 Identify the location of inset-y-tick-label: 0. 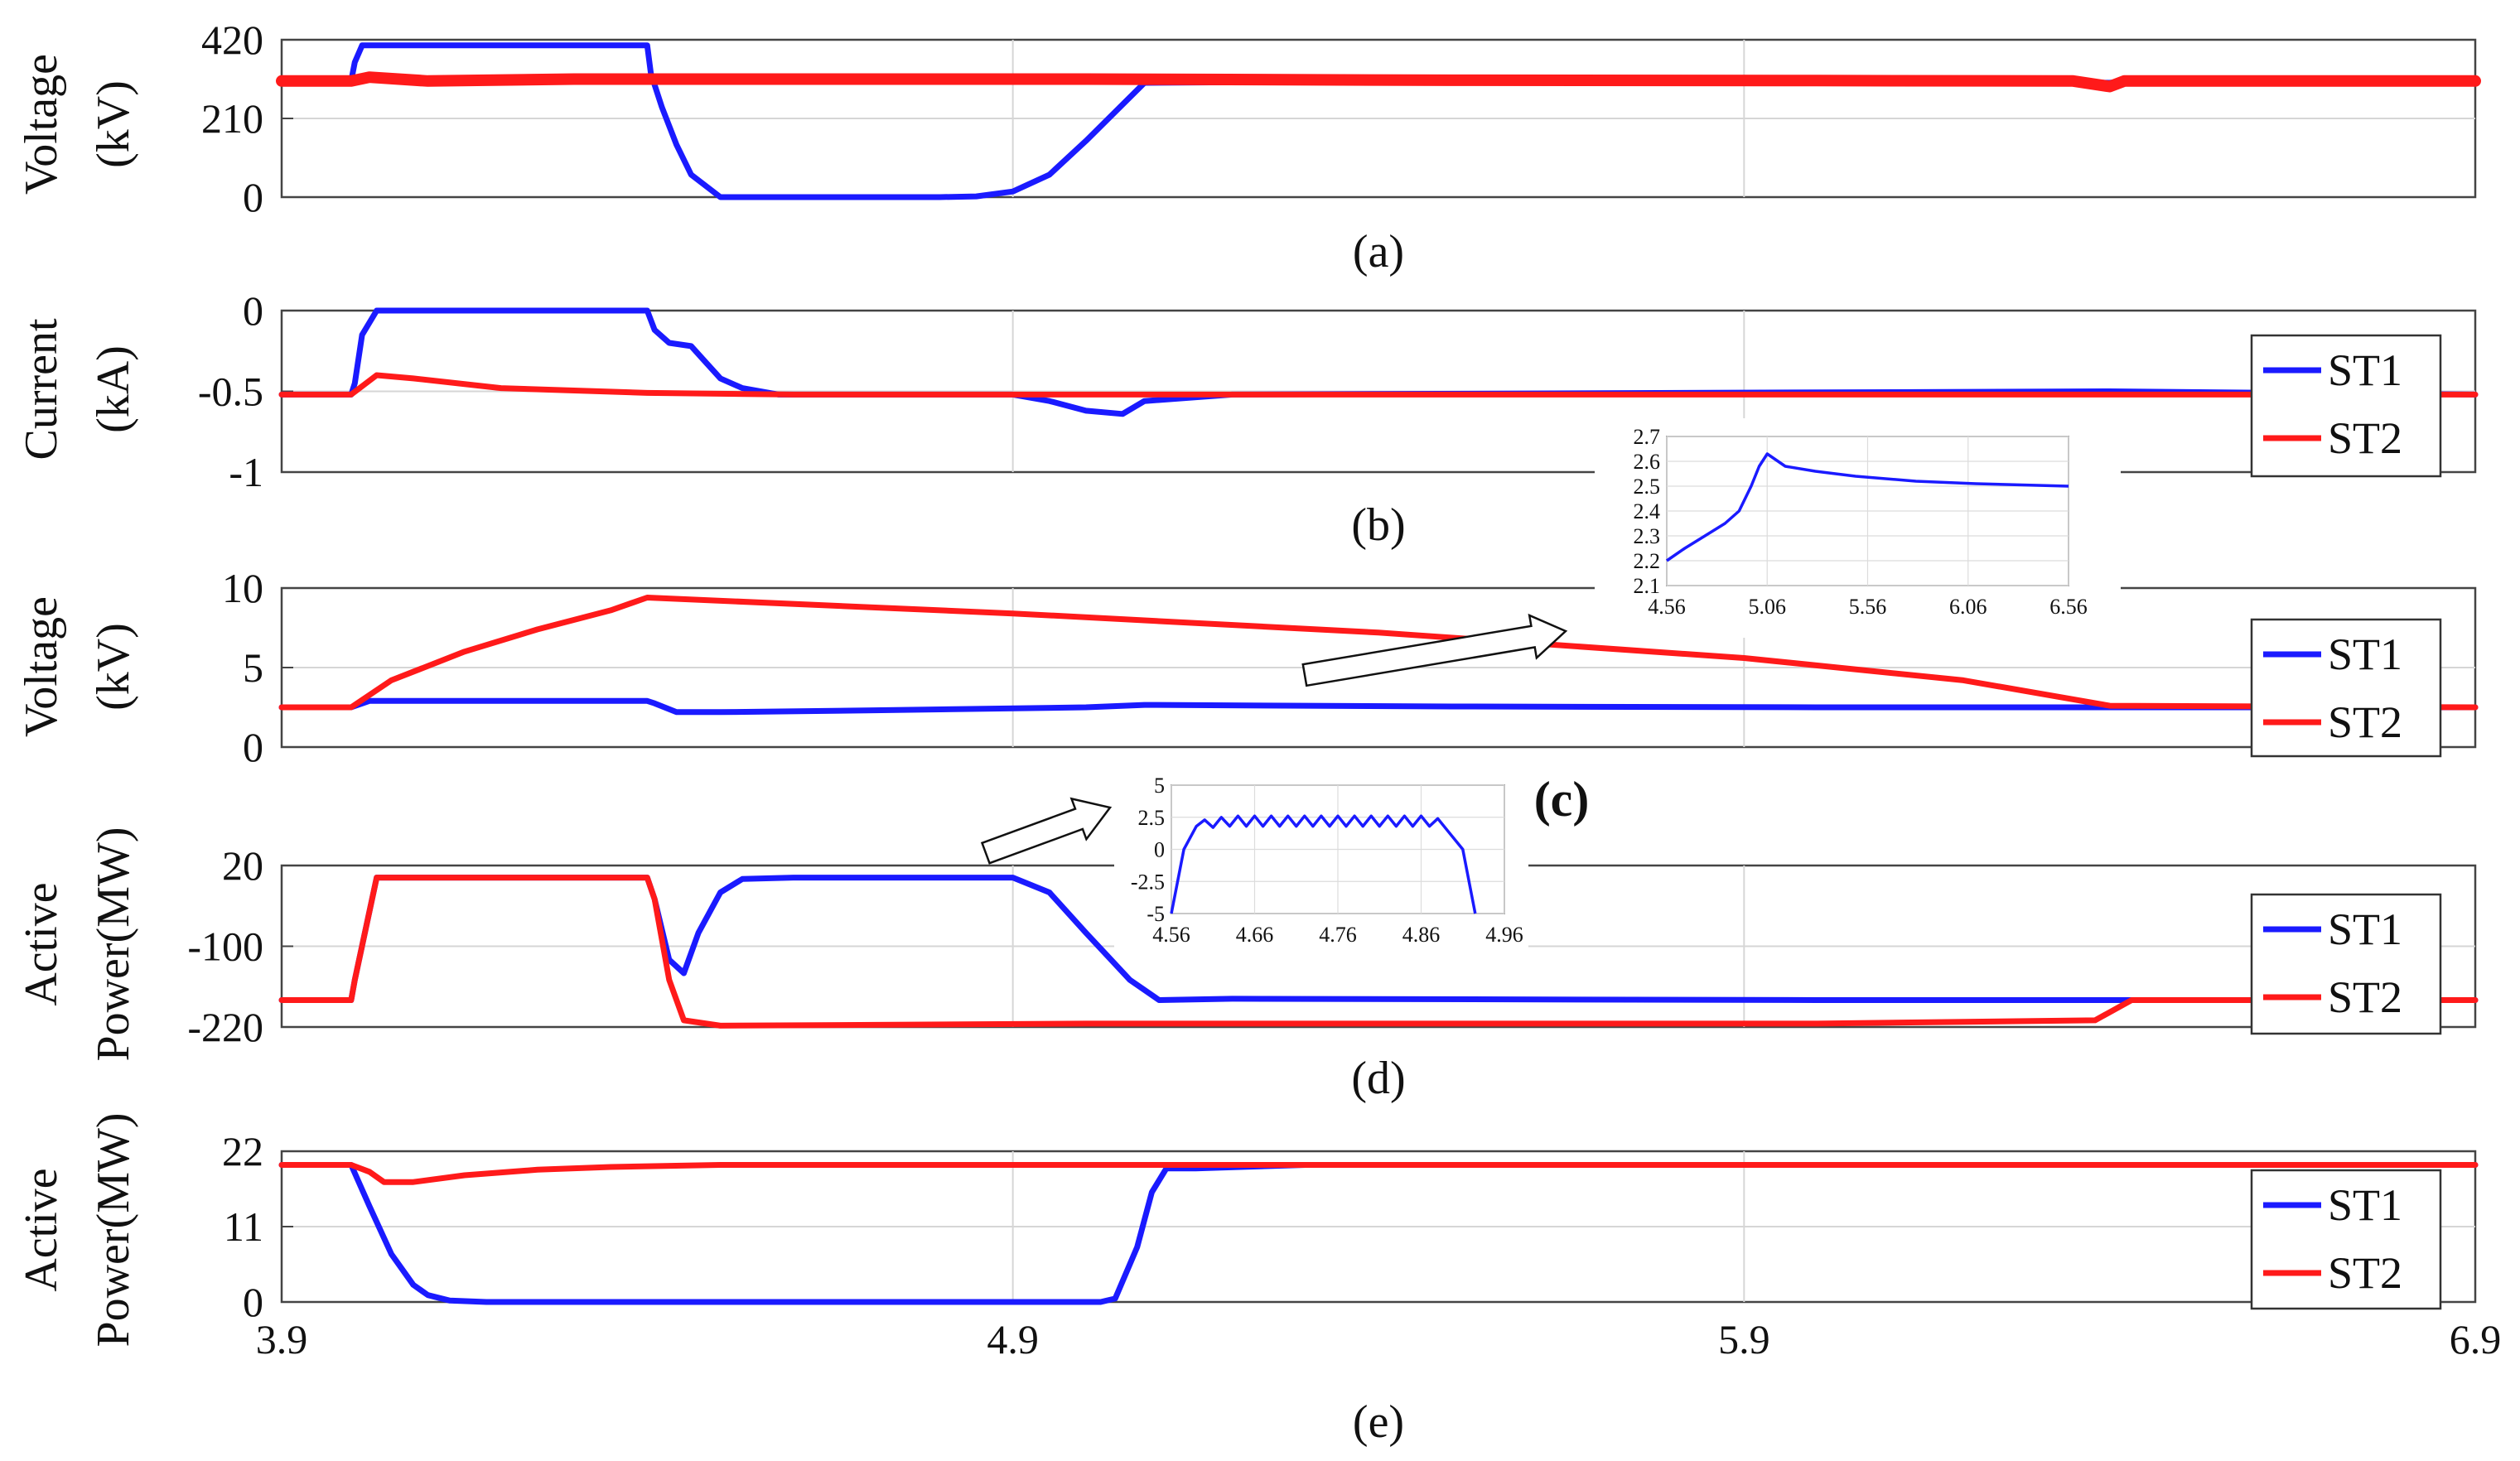
(1159, 850).